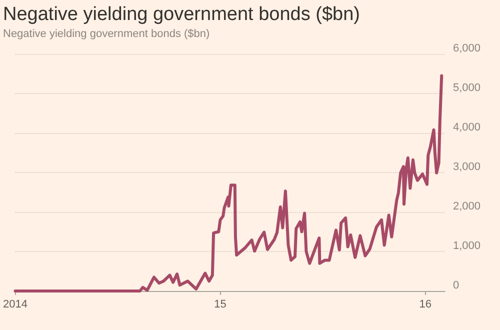 Image resolution: width=500 pixels, height=330 pixels. What do you see at coordinates (467, 128) in the screenshot?
I see `y-tick-label: 4,000` at bounding box center [467, 128].